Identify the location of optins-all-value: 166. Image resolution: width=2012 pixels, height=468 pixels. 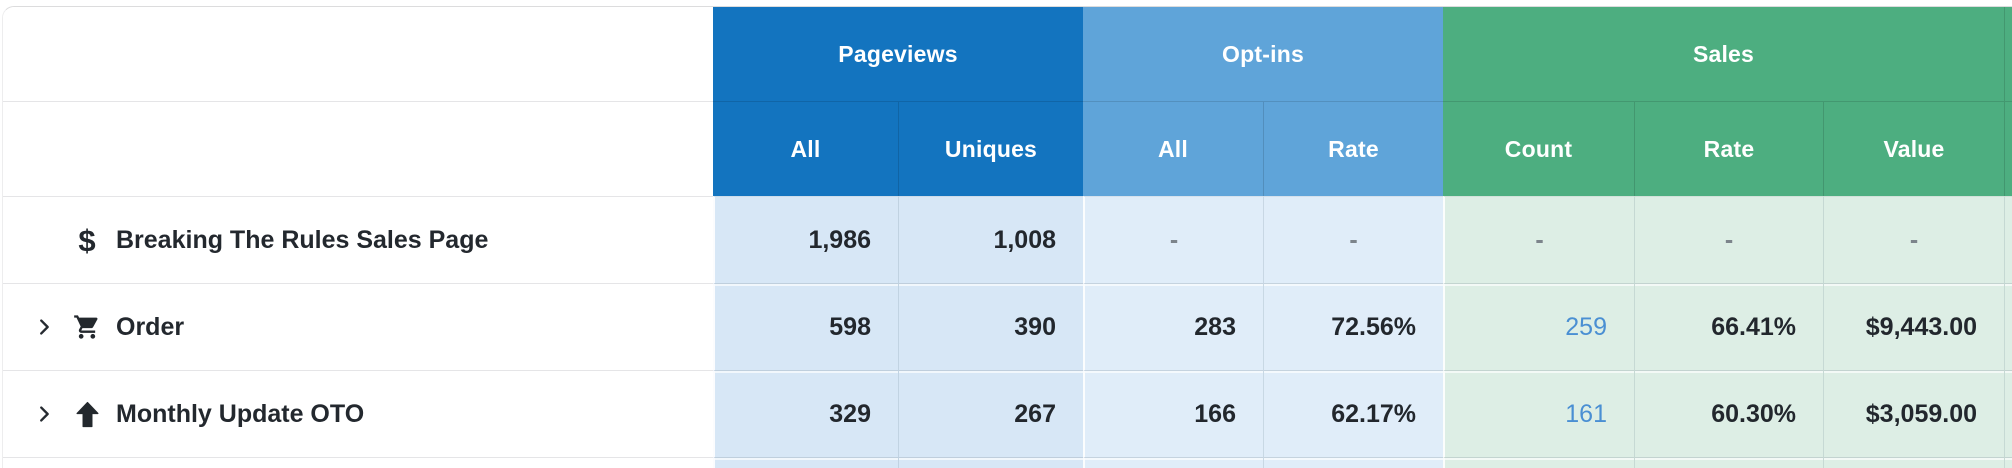
(1173, 413).